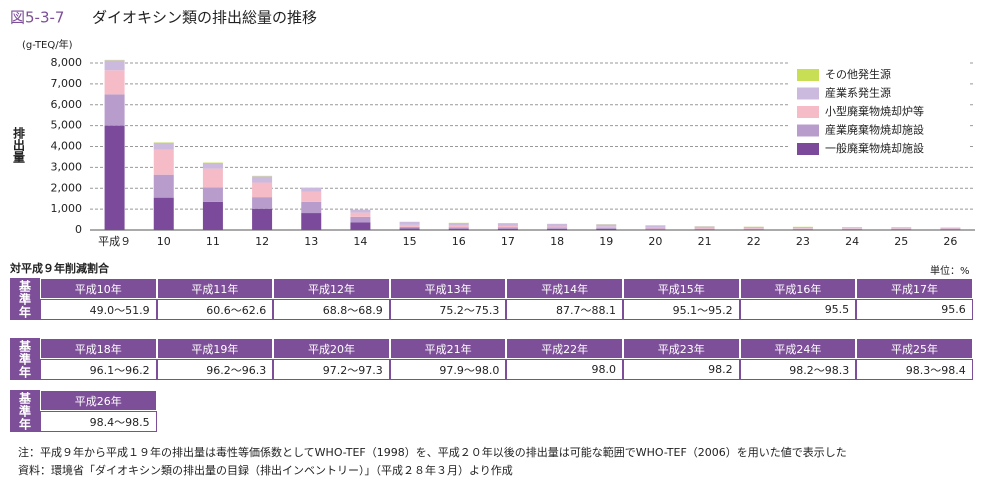  I want to click on table-header: 平成22年, so click(564, 348).